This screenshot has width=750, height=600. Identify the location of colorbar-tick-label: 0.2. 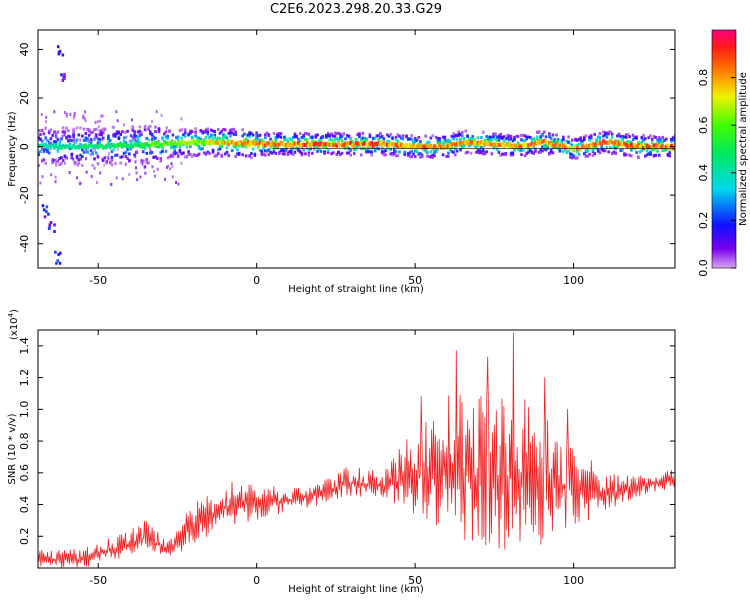
(703, 221).